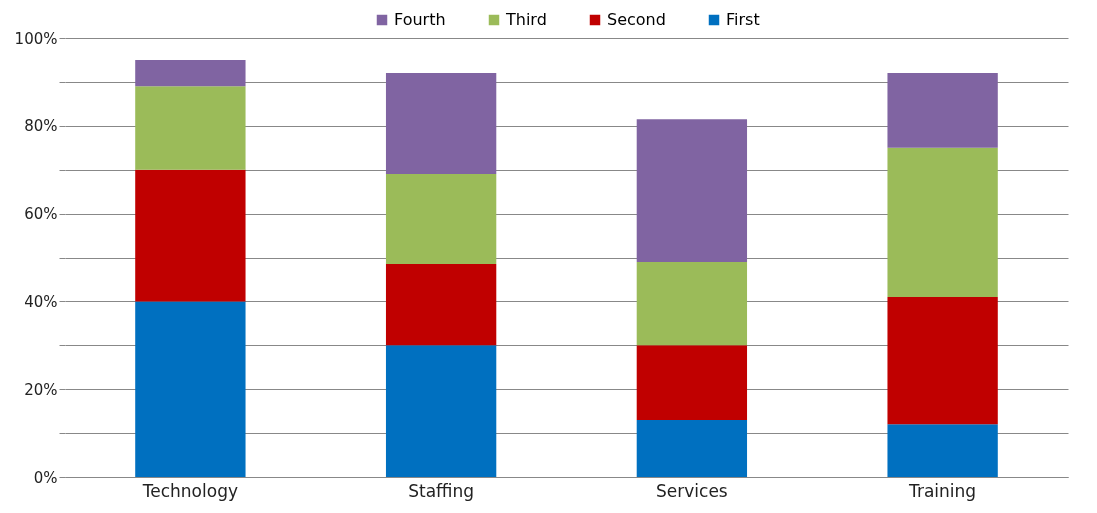  What do you see at coordinates (743, 19) in the screenshot?
I see `legend-label: First` at bounding box center [743, 19].